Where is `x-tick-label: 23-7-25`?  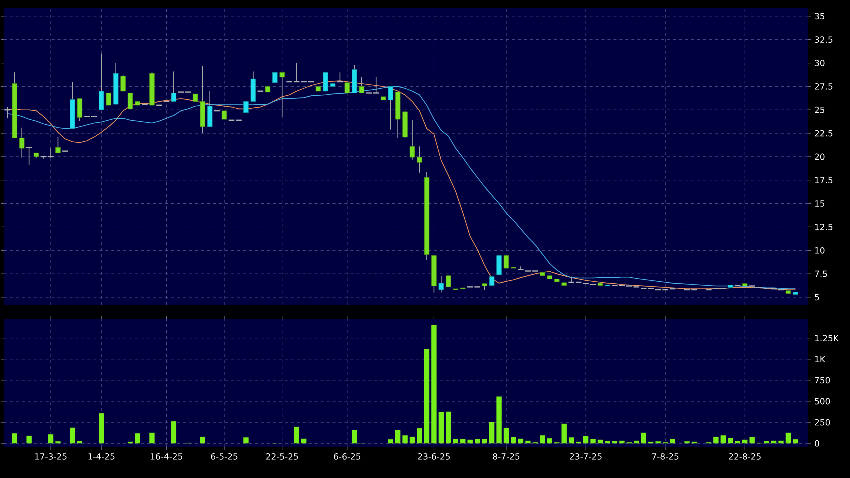 x-tick-label: 23-7-25 is located at coordinates (586, 457).